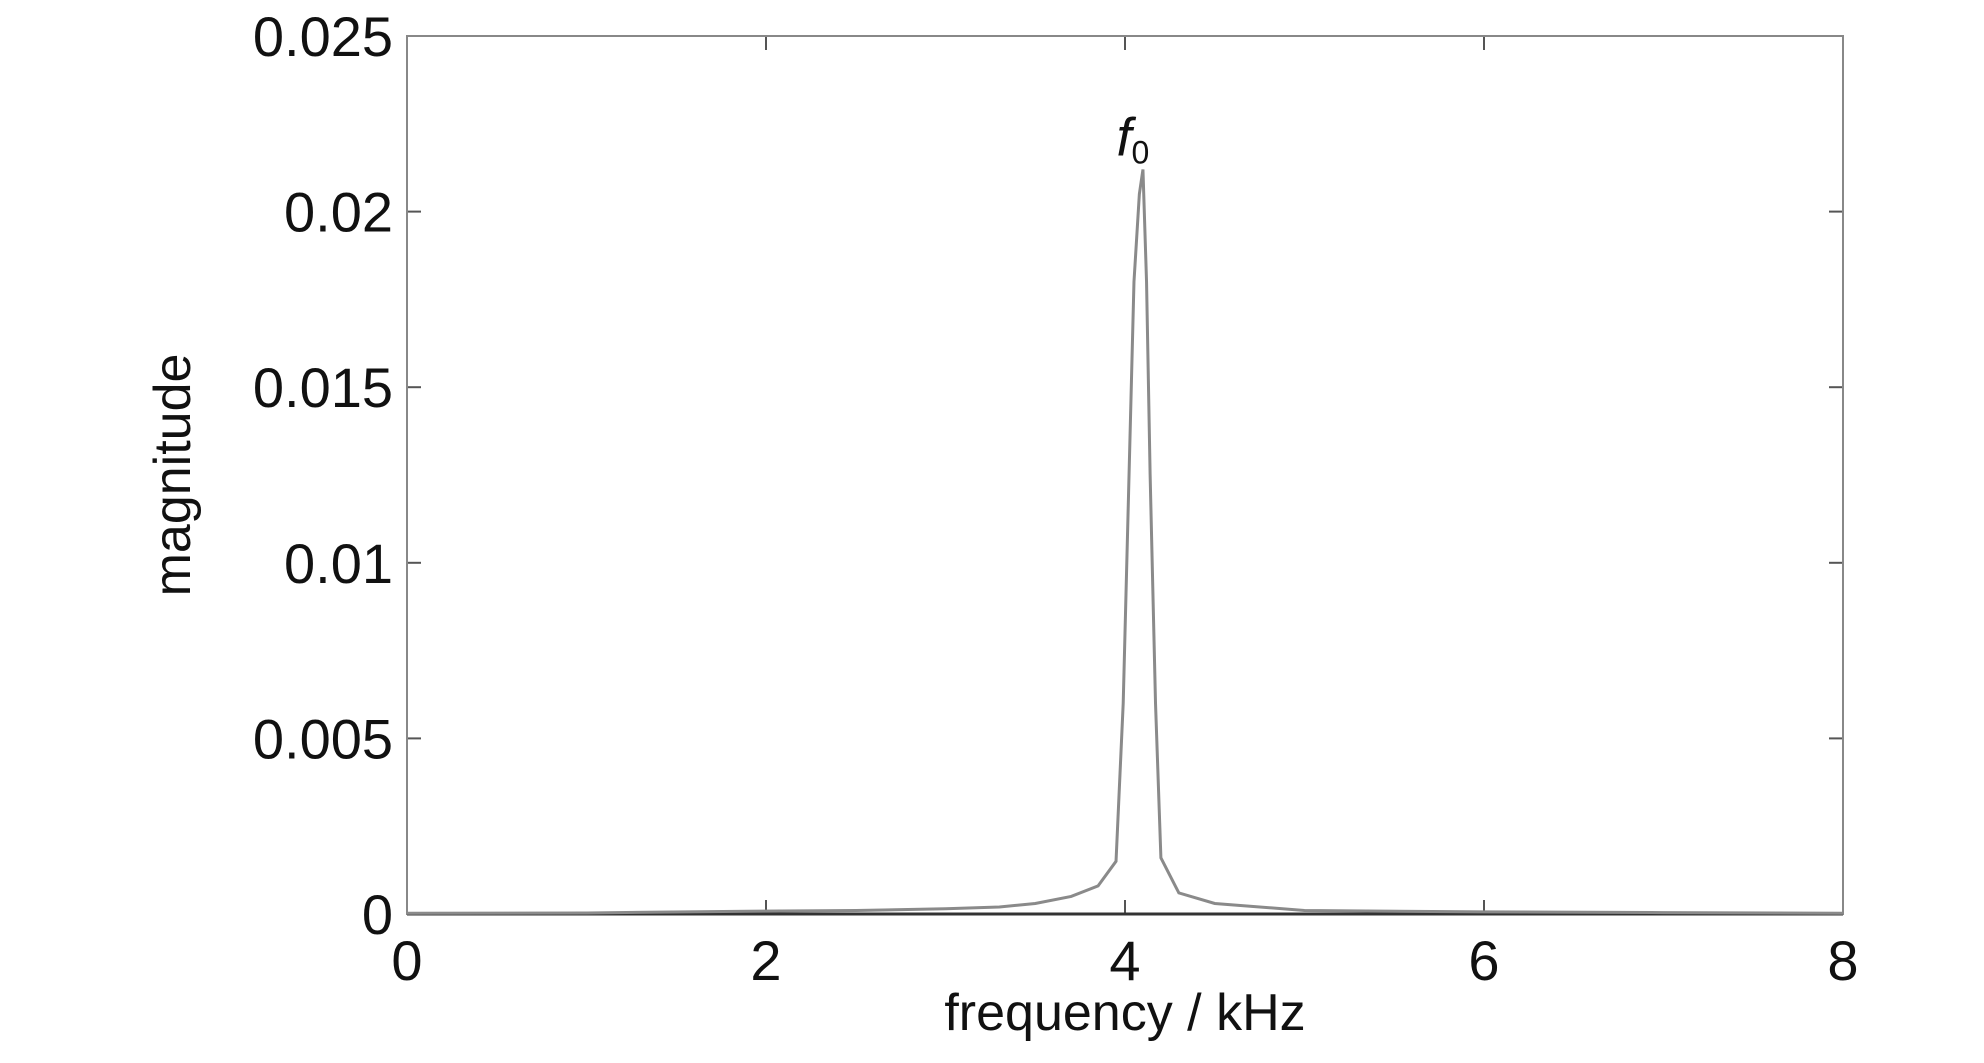 This screenshot has height=1063, width=1984. I want to click on y-tick-label: 0.01, so click(338, 563).